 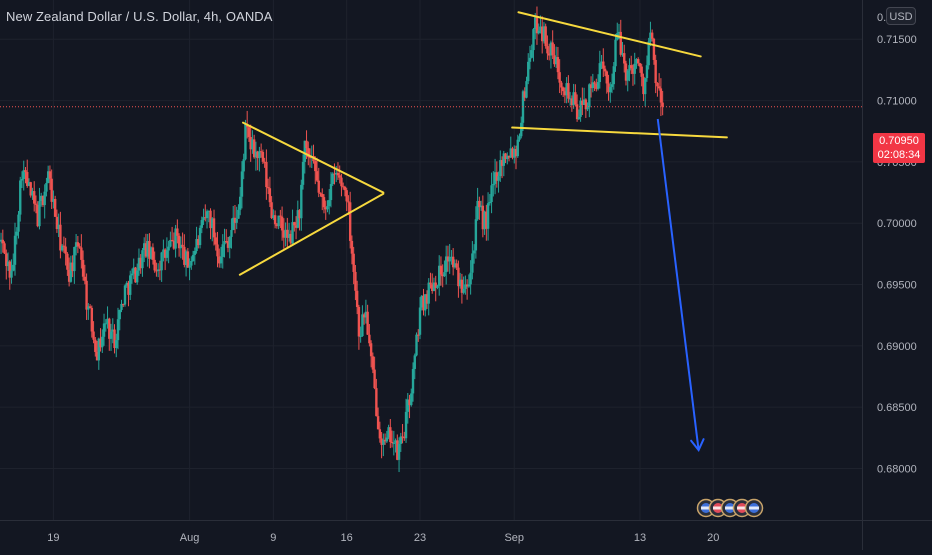 What do you see at coordinates (311, 234) in the screenshot?
I see `trendline` at bounding box center [311, 234].